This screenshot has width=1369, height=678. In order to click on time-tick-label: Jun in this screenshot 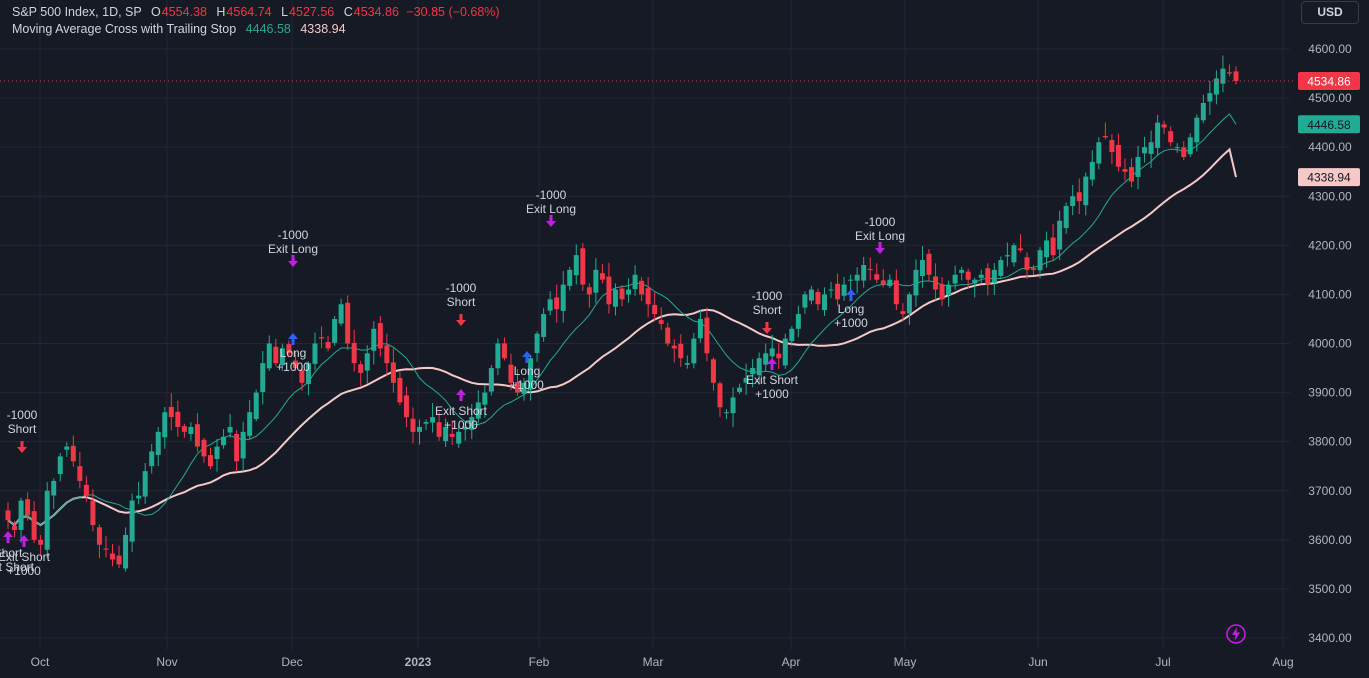, I will do `click(1037, 662)`.